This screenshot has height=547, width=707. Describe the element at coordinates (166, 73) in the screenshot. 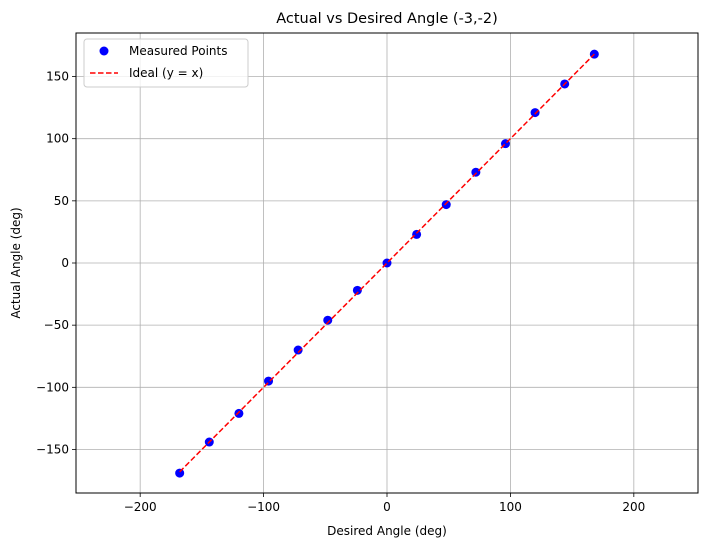

I see `legend-label-ideal: Ideal (y = x)` at that location.